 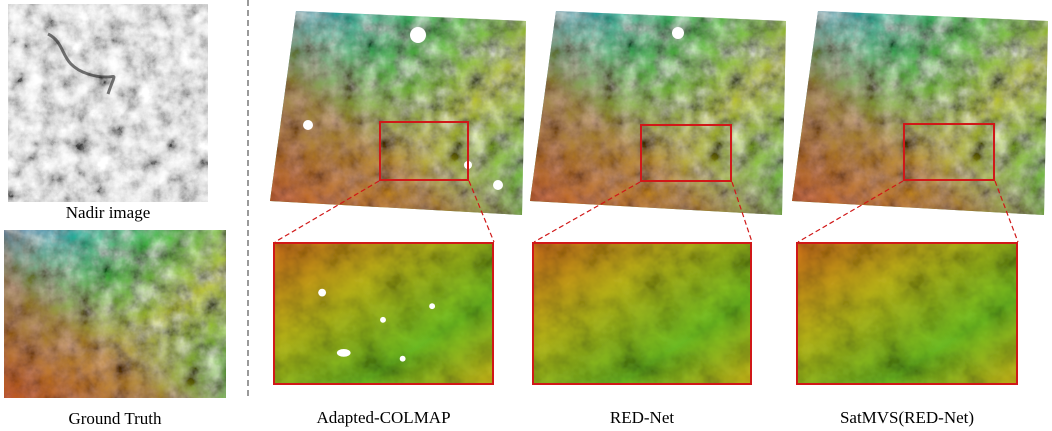 What do you see at coordinates (642, 417) in the screenshot?
I see `method2-caption: RED-Net` at bounding box center [642, 417].